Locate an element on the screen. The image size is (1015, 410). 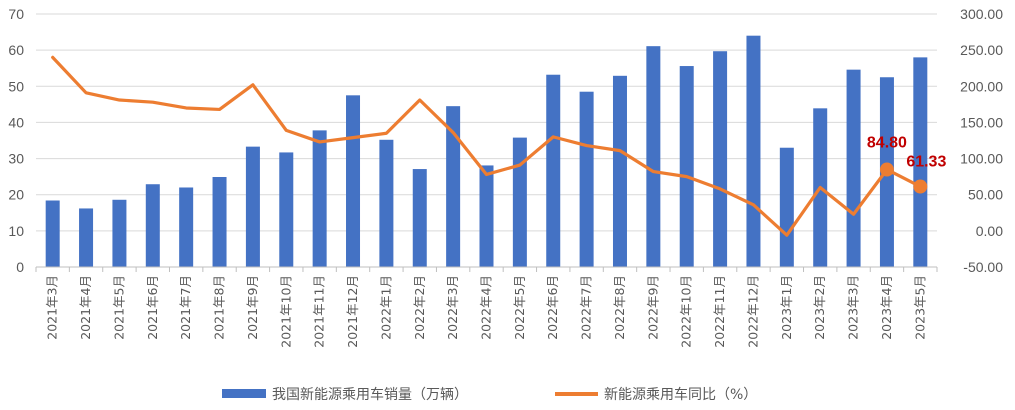
x-axis-tick-label: 2023年1月 is located at coordinates (786, 307).